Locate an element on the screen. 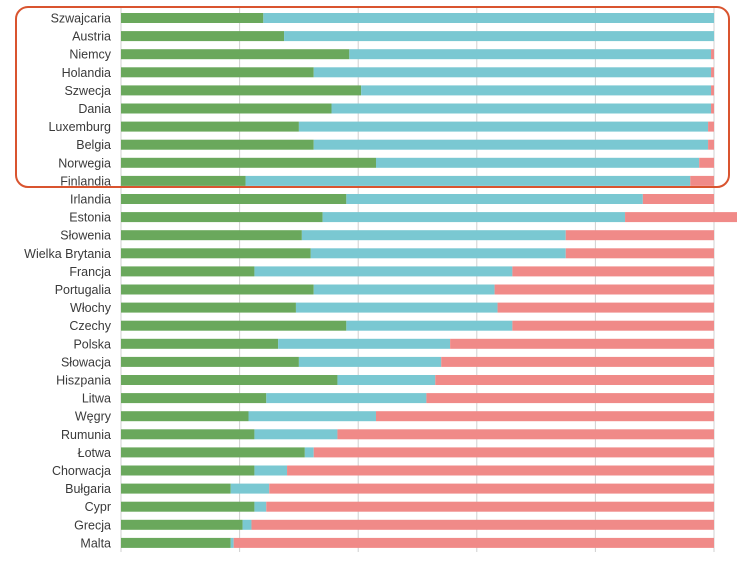 The height and width of the screenshot is (563, 737). category-label: Francja is located at coordinates (90, 272).